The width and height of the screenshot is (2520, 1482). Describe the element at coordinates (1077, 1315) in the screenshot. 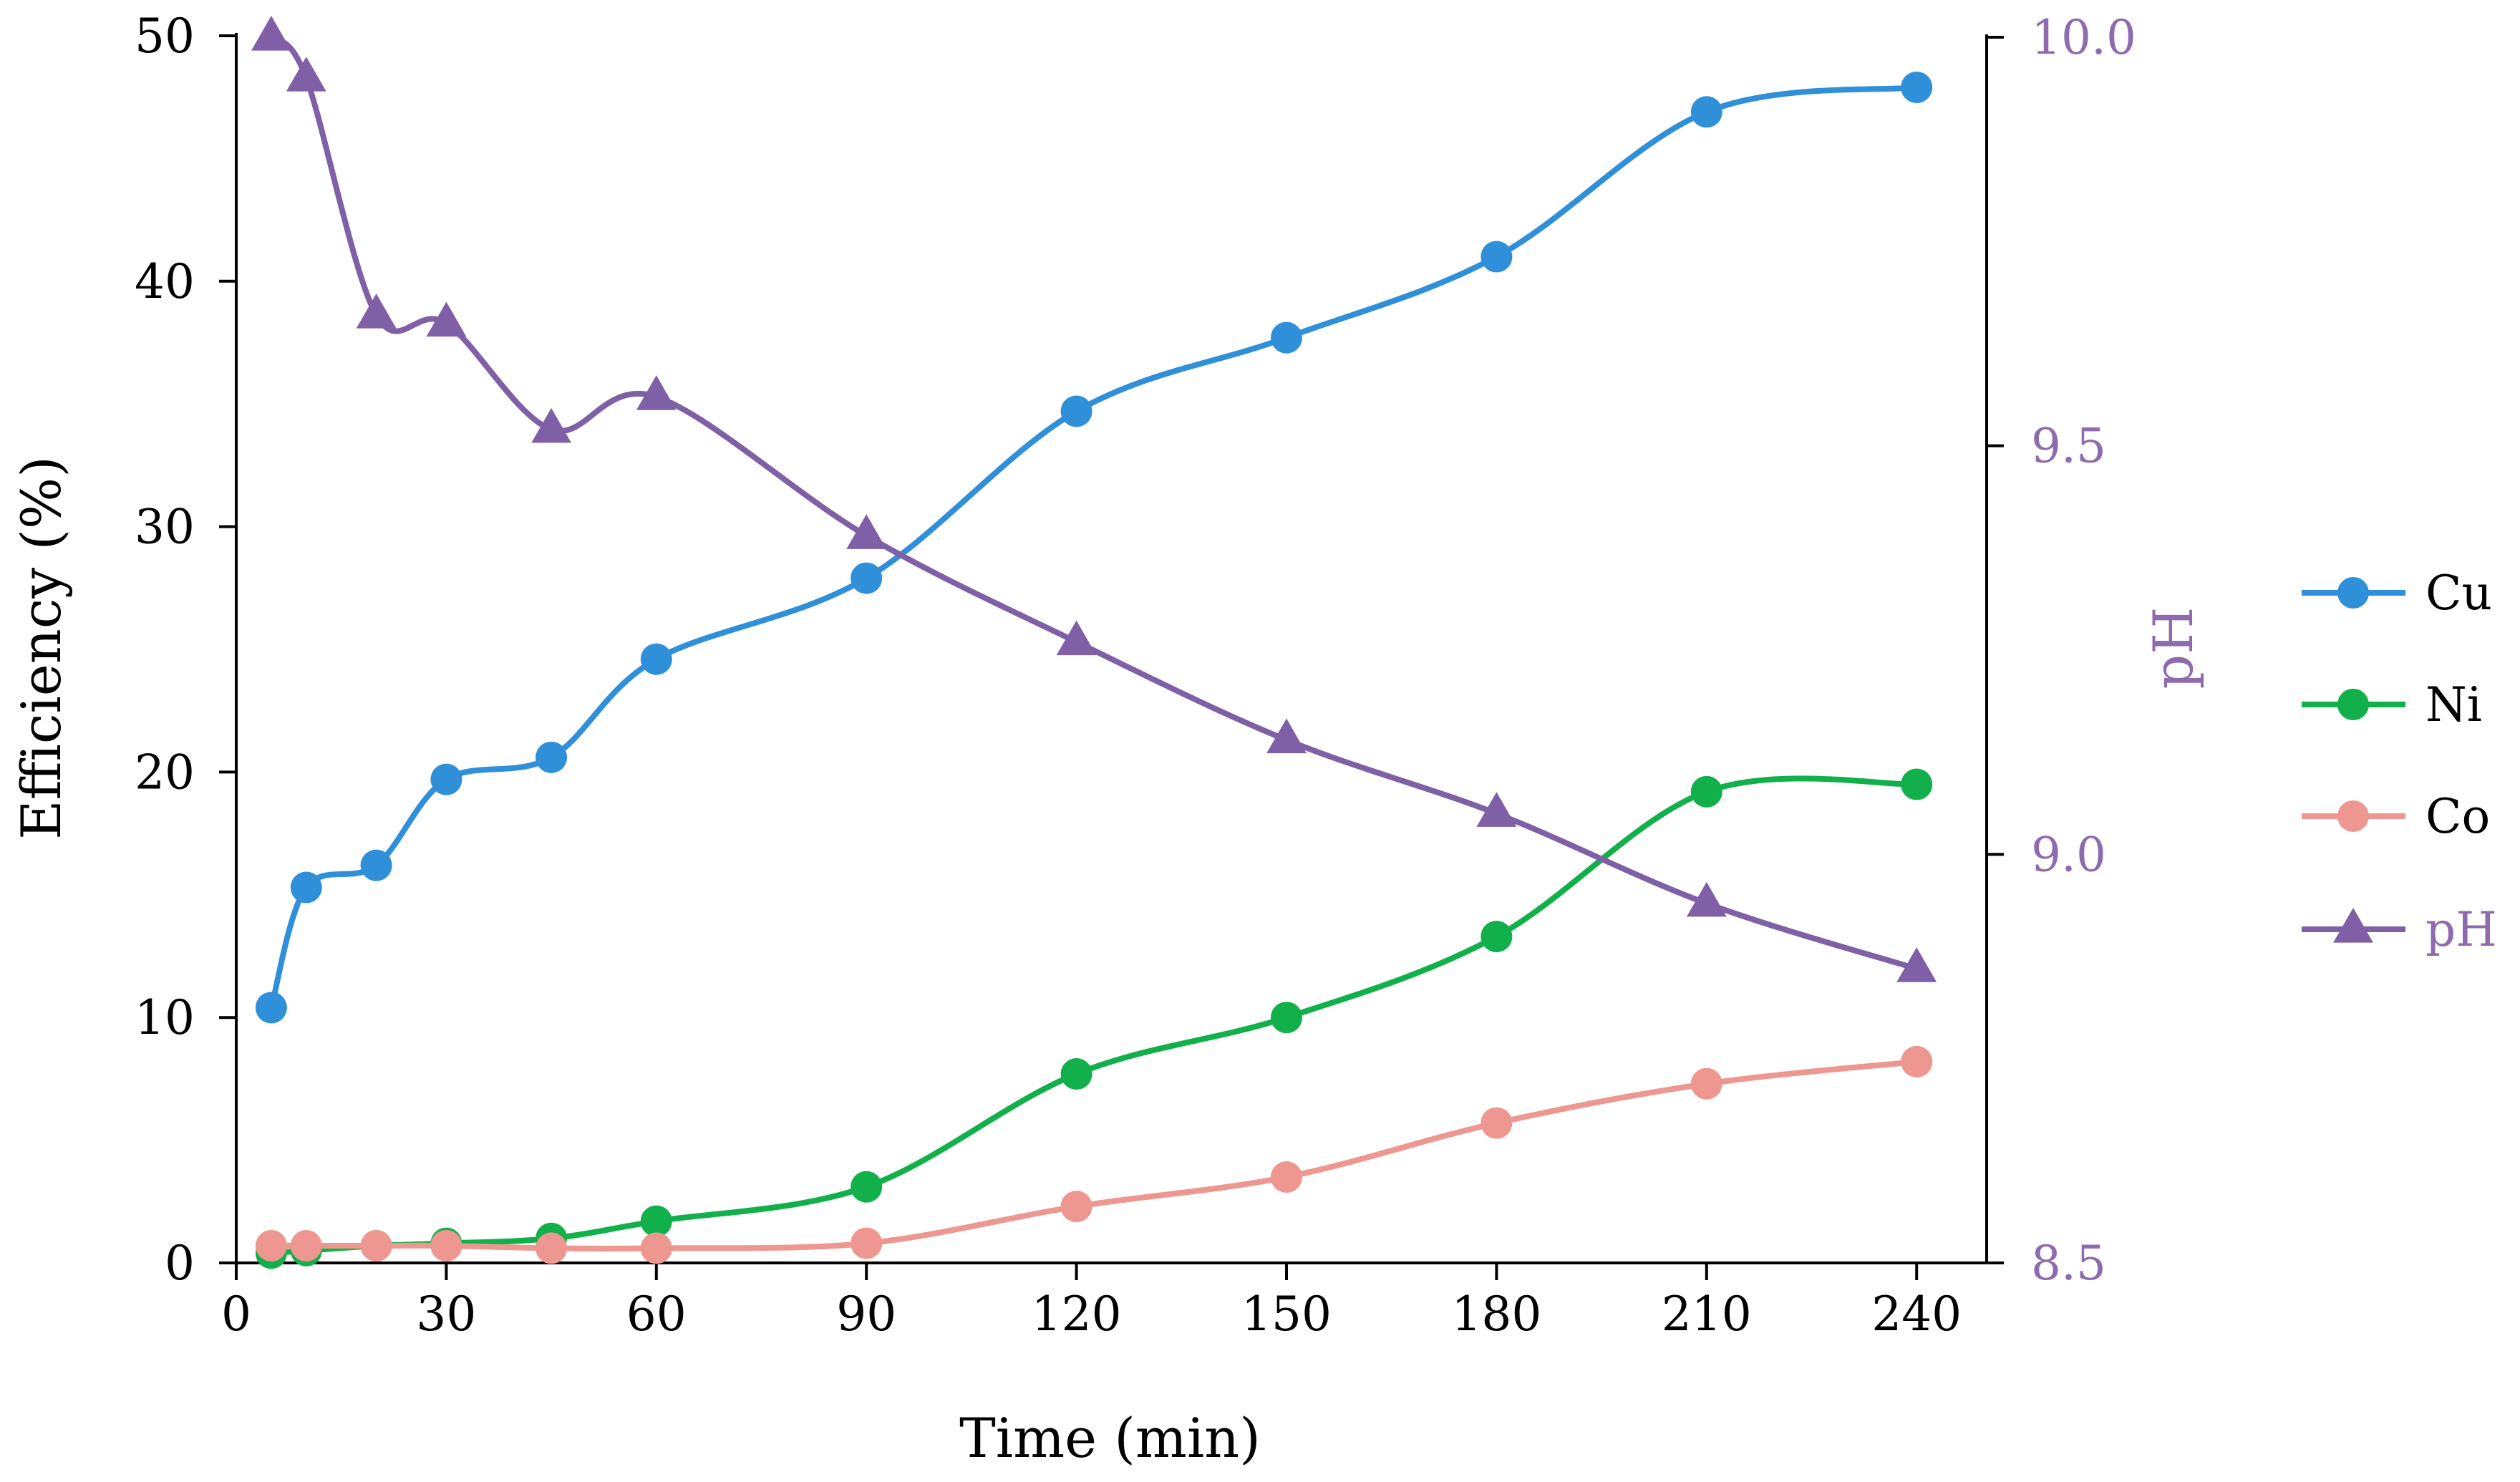

I see `x-tick-label: 120` at that location.